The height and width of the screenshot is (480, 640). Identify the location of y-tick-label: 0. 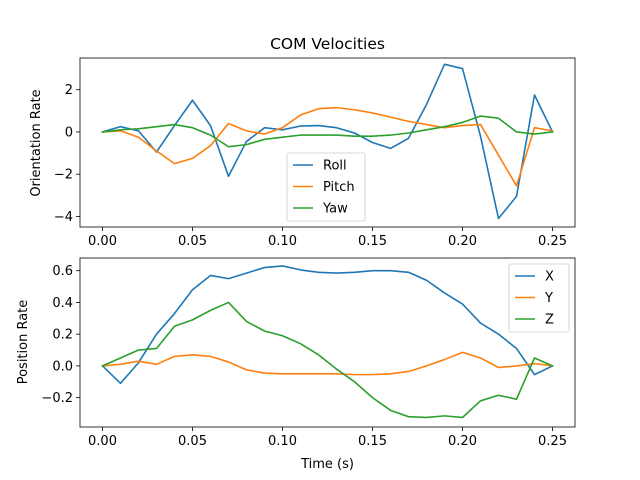
(69, 132).